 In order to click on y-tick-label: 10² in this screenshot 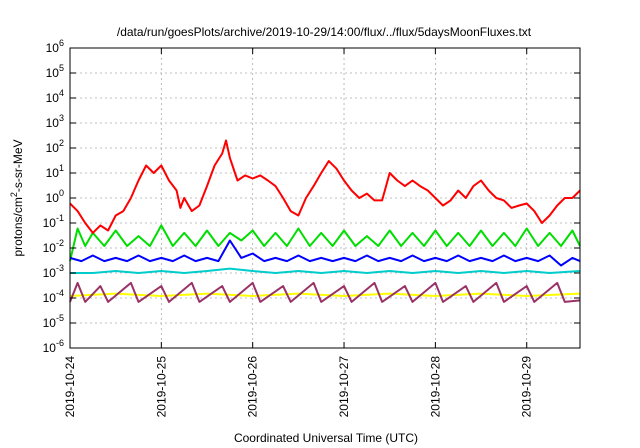, I will do `click(55, 146)`.